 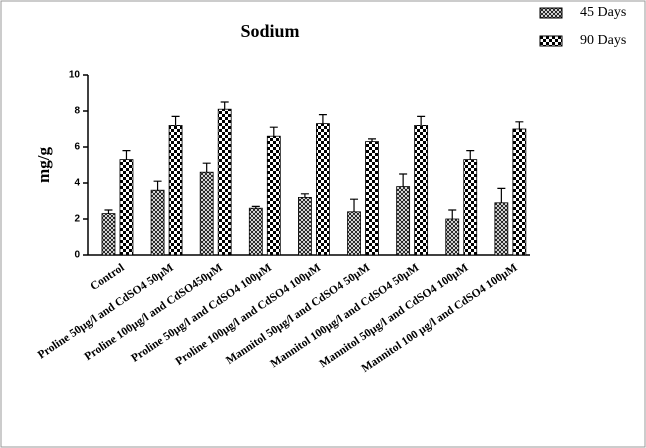 I want to click on legend-label: 45 Days, so click(x=603, y=12).